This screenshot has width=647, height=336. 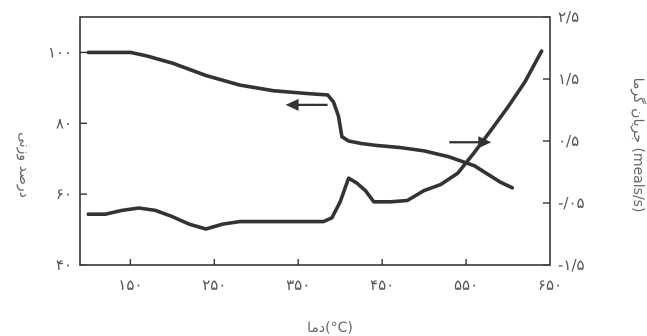 I want to click on left-y-axis: ۴۰ ۶۰ ۸۰ ۱۰۰, so click(x=67, y=158).